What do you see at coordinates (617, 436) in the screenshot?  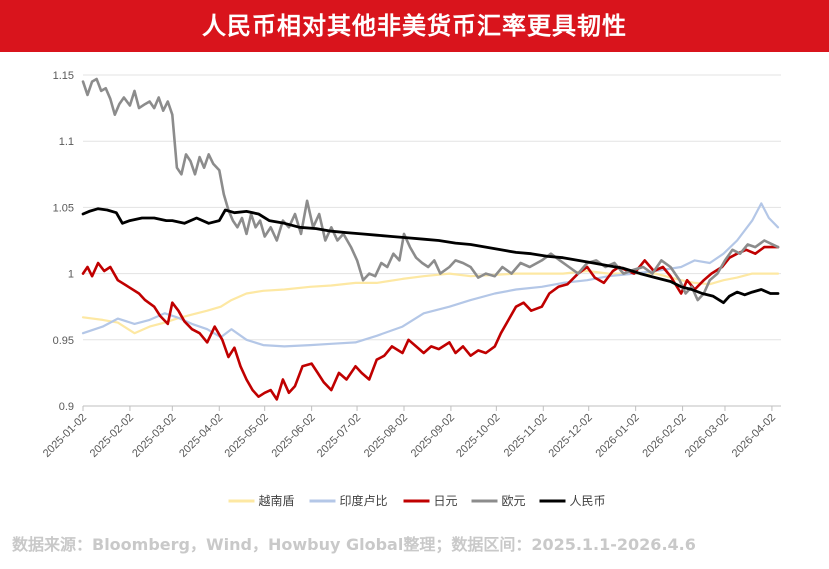 I see `x-tick-label: 2026-01-02` at bounding box center [617, 436].